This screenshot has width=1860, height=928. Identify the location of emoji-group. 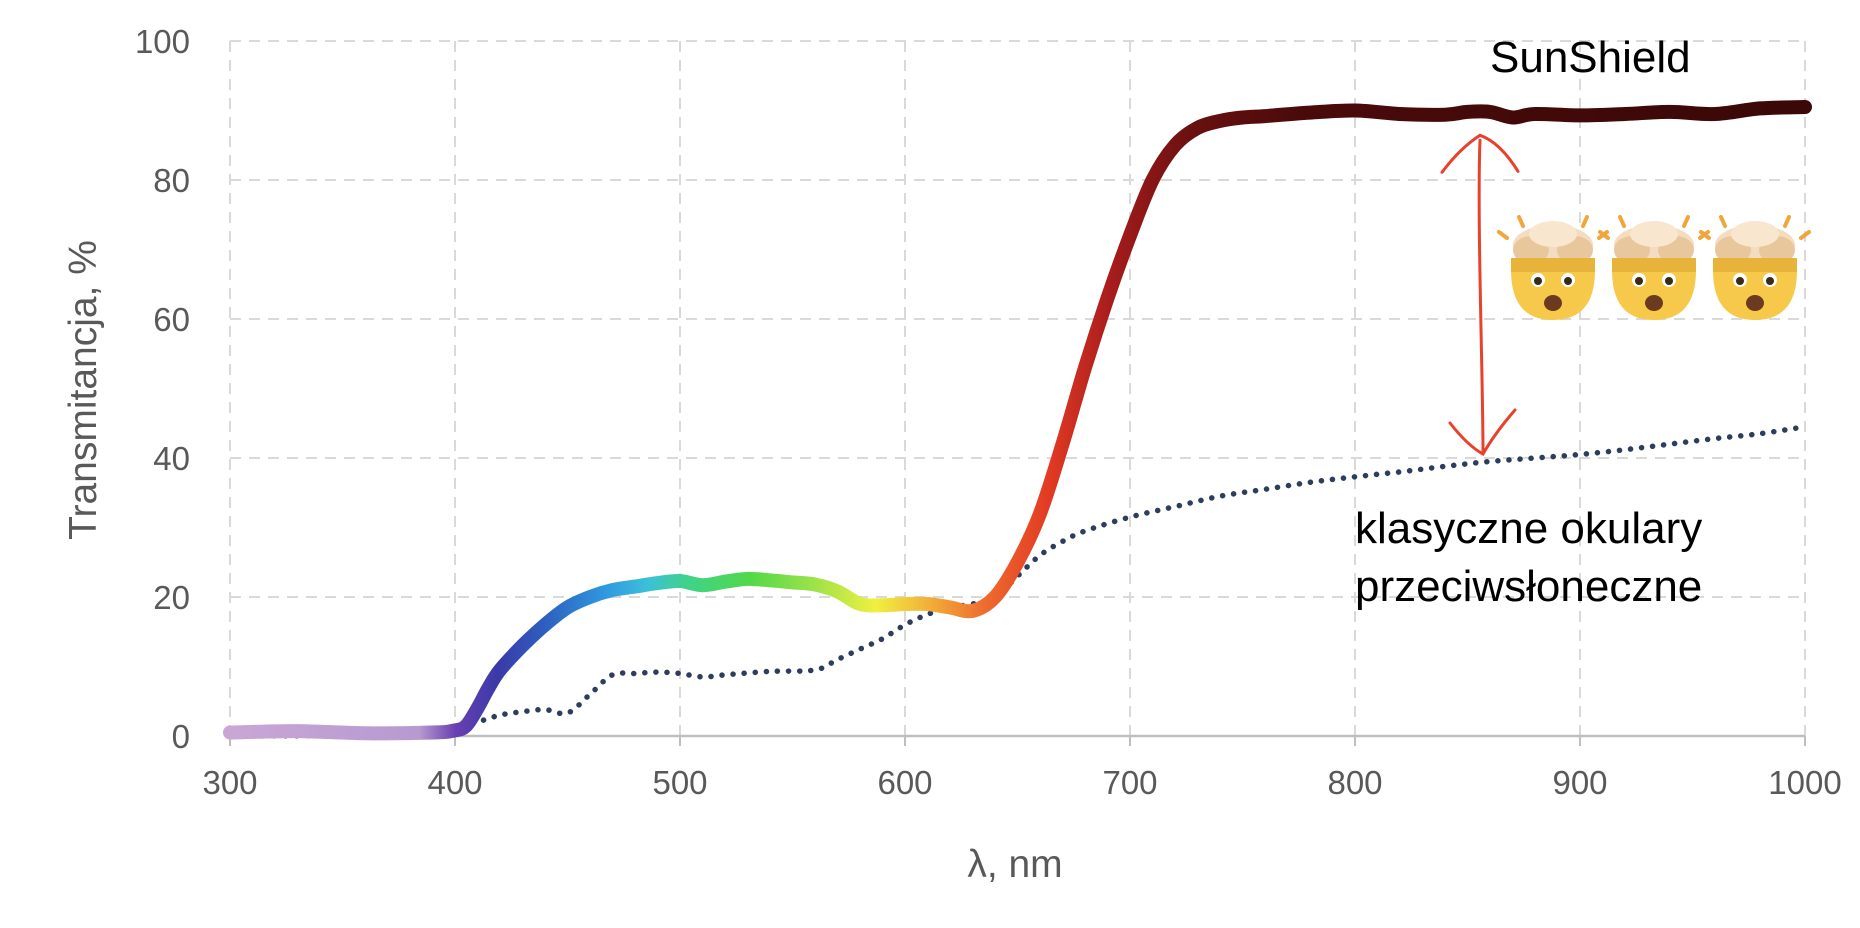
(1654, 267).